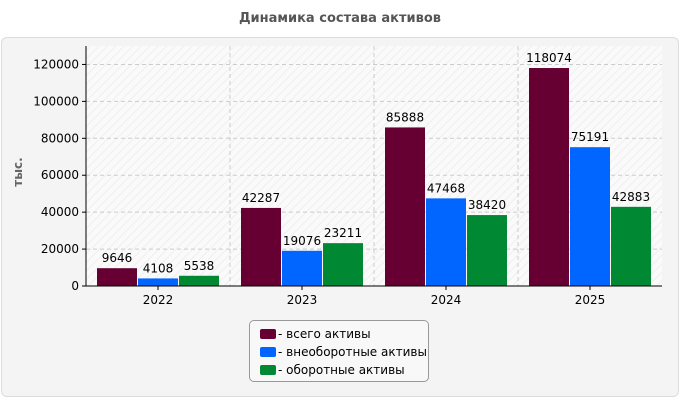  What do you see at coordinates (56, 101) in the screenshot?
I see `y-tick-label: 100000` at bounding box center [56, 101].